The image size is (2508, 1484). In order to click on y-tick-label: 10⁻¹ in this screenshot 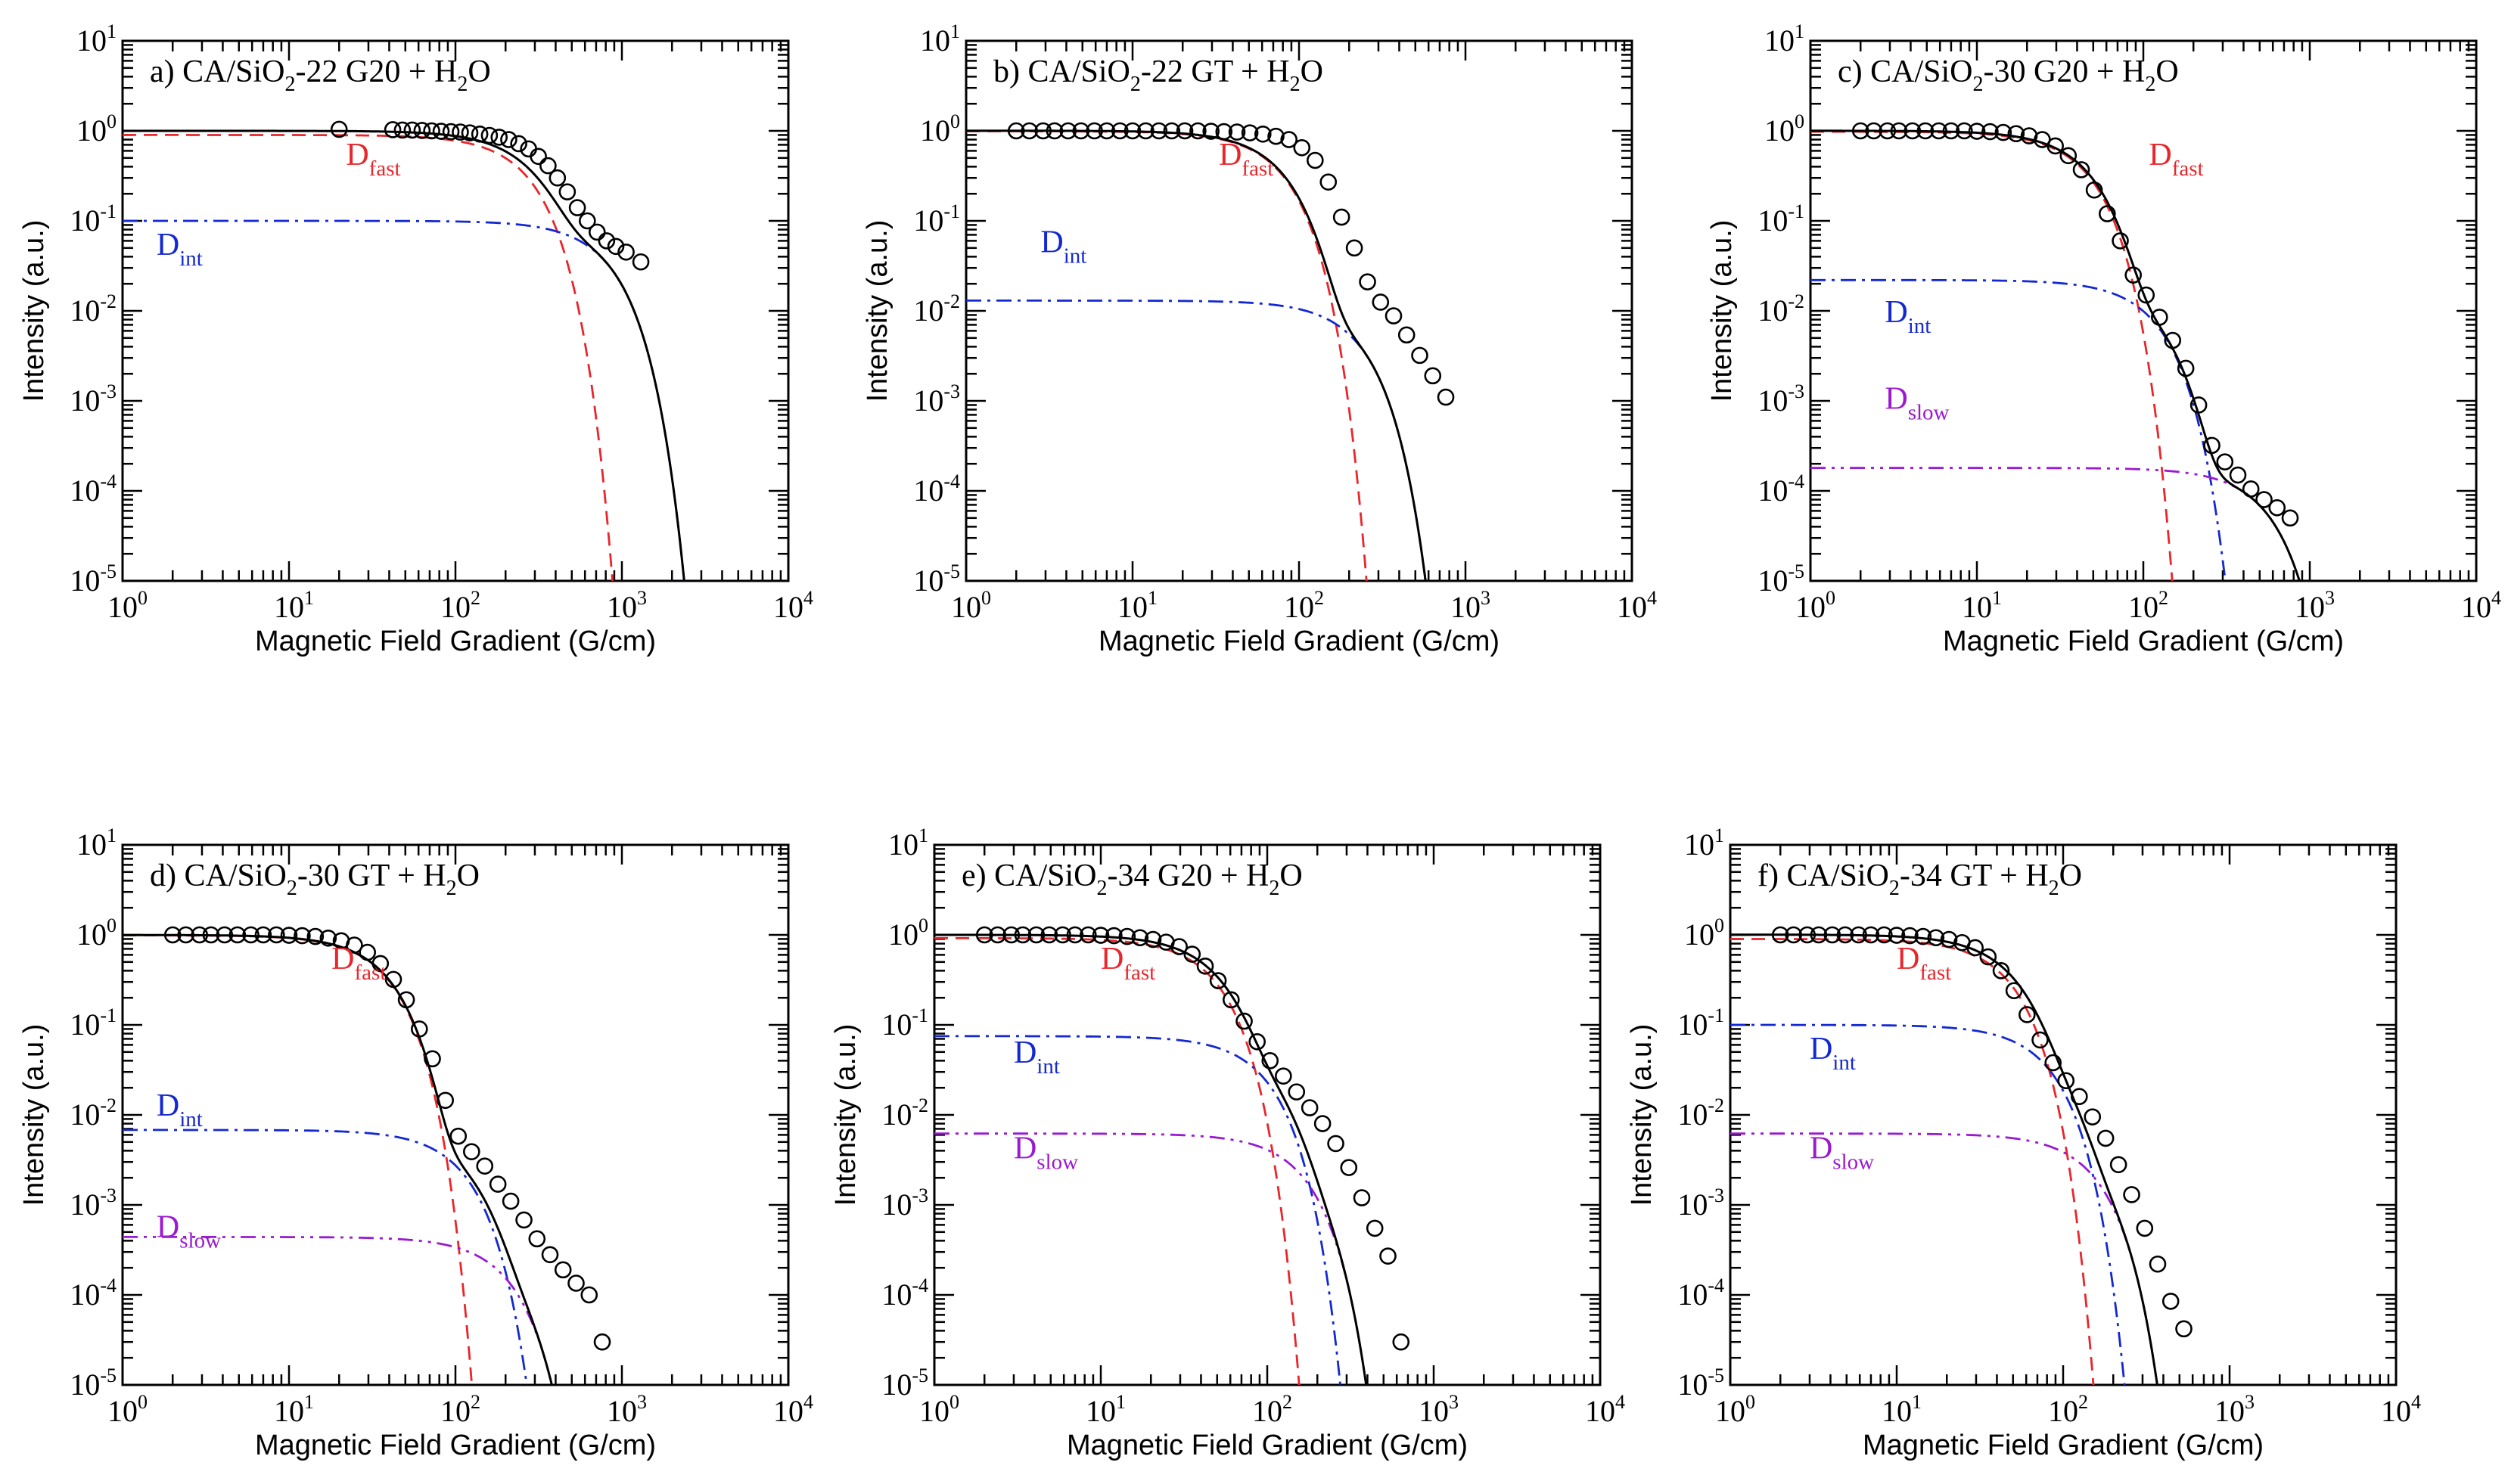, I will do `click(93, 219)`.